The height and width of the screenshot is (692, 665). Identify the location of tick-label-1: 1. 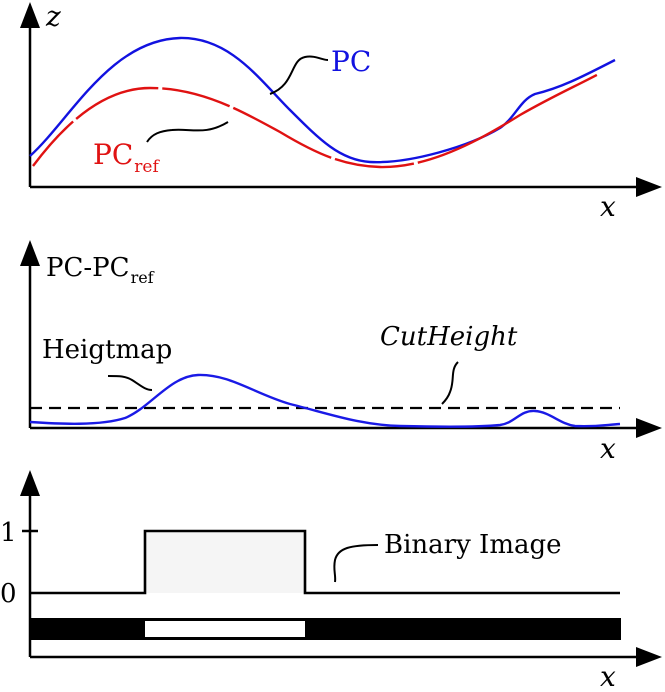
(8, 533).